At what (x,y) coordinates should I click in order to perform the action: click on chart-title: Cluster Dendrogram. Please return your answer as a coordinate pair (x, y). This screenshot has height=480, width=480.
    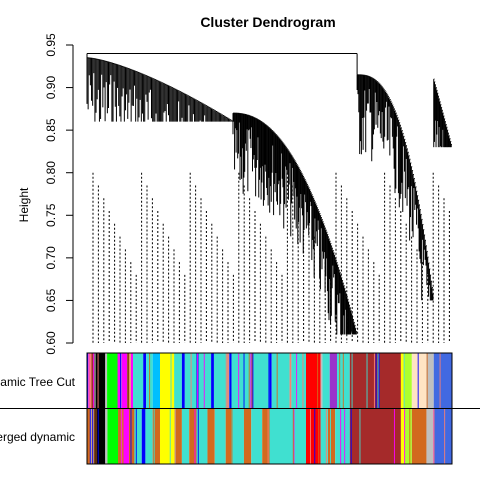
    Looking at the image, I should click on (267, 22).